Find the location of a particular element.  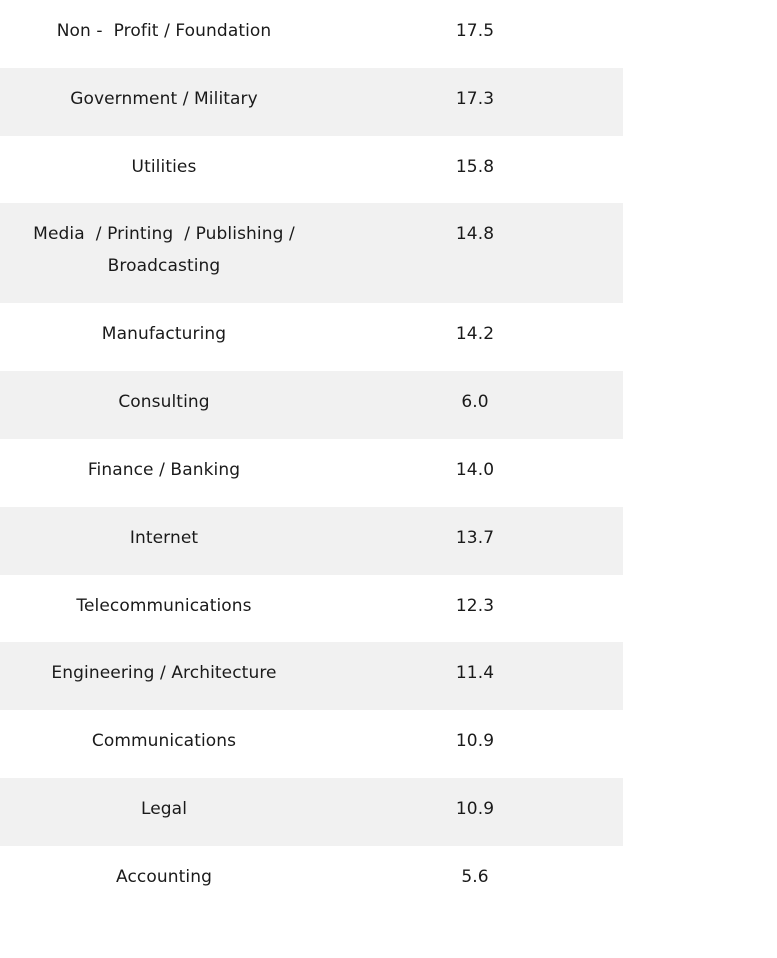

industry-name: Accounting is located at coordinates (164, 876).